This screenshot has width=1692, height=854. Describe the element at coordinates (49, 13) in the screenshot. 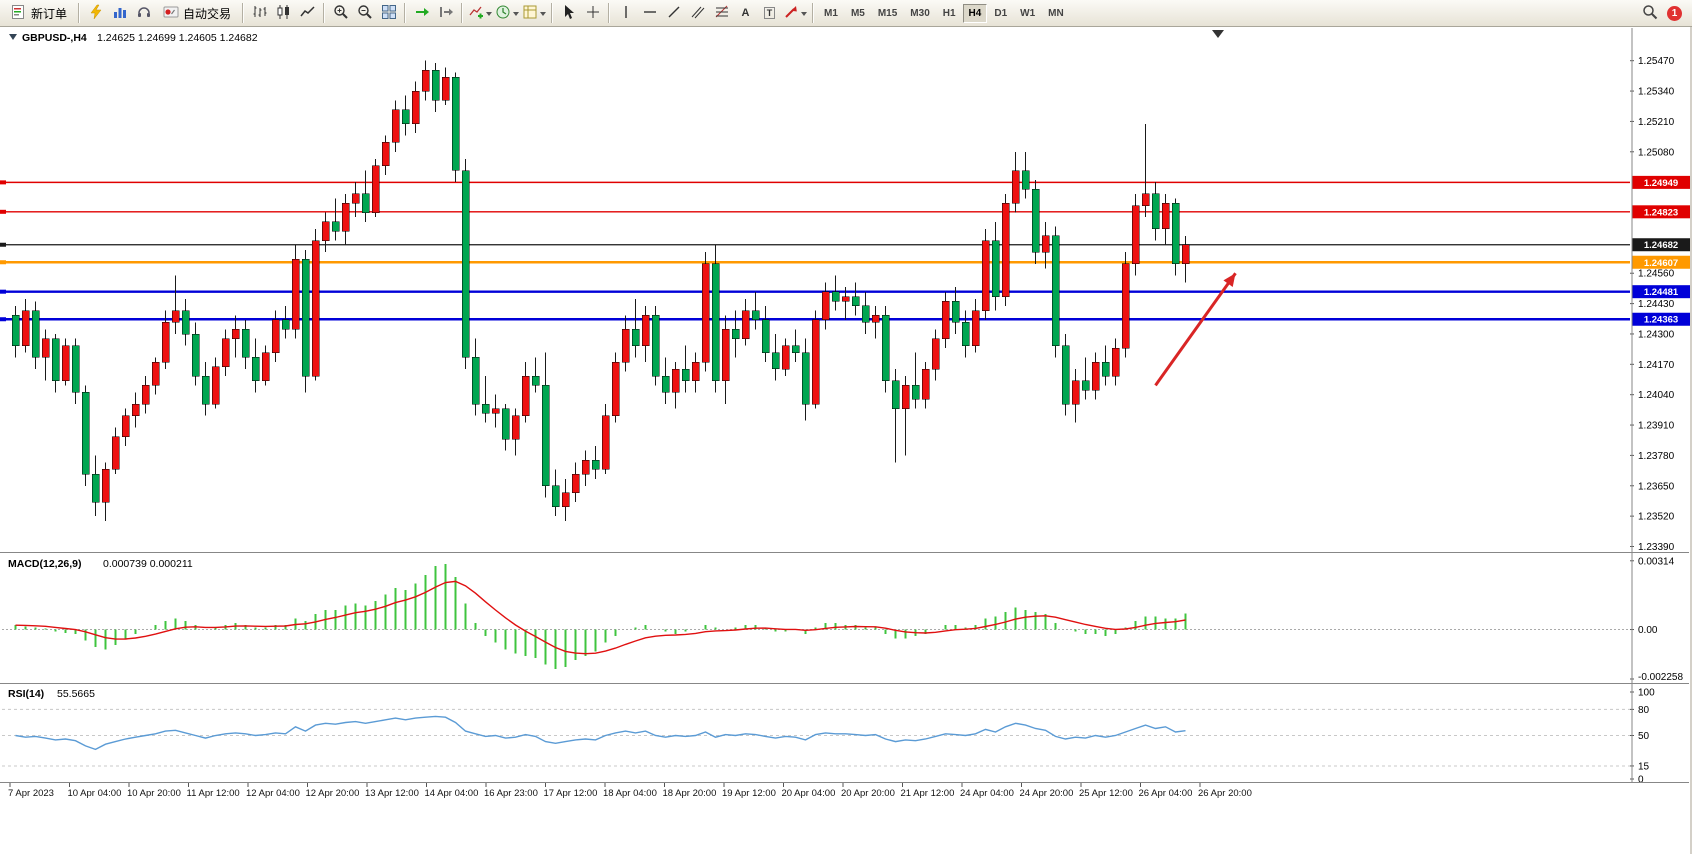

I see `new-order-label: 新订单` at that location.